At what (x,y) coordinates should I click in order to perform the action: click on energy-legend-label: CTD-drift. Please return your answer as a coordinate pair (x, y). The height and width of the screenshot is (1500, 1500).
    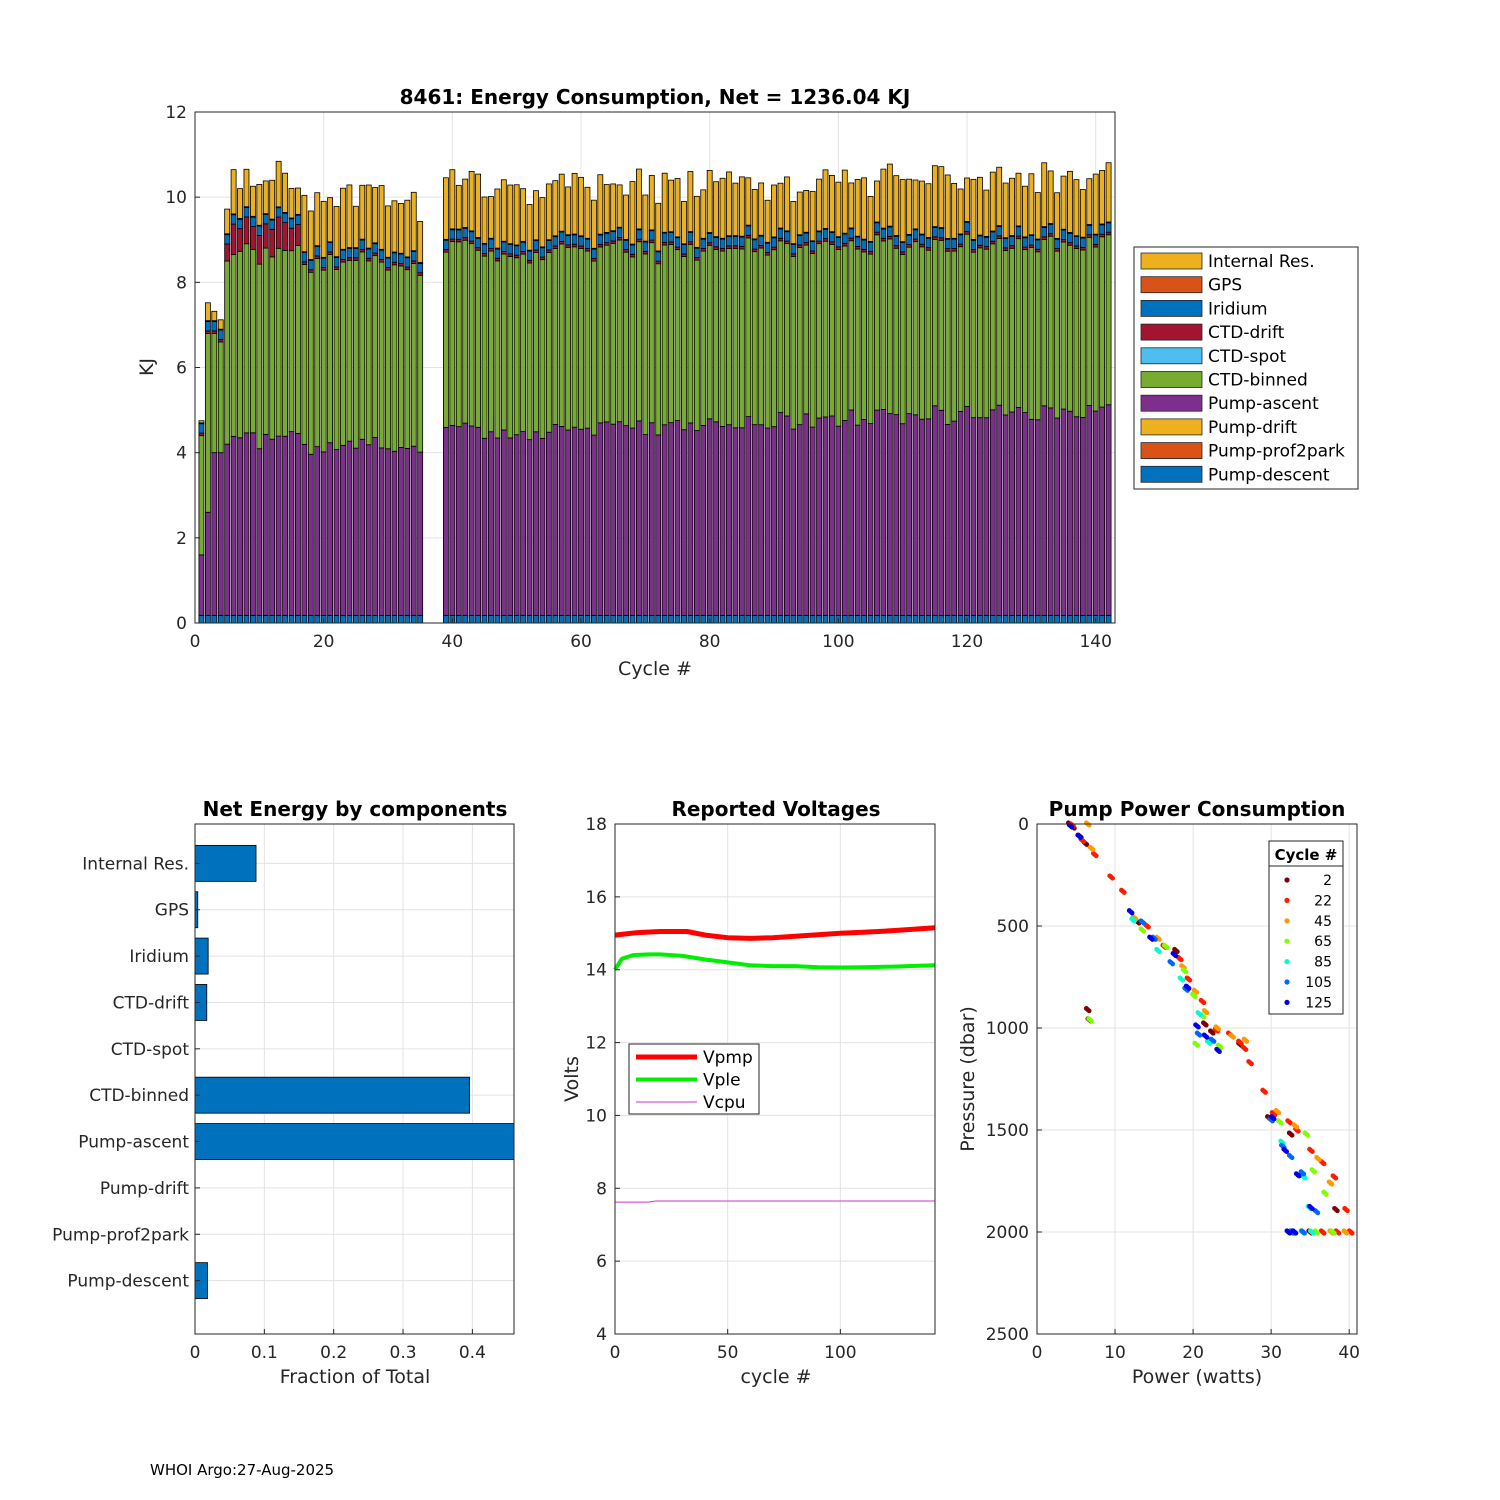
    Looking at the image, I should click on (1246, 333).